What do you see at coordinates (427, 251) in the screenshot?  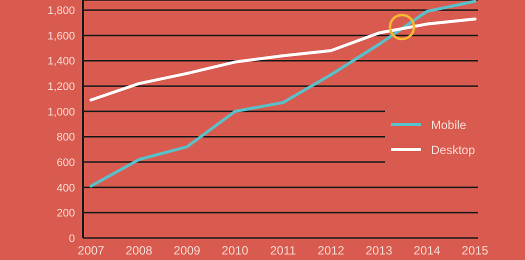 I see `x-tick-label: 2014` at bounding box center [427, 251].